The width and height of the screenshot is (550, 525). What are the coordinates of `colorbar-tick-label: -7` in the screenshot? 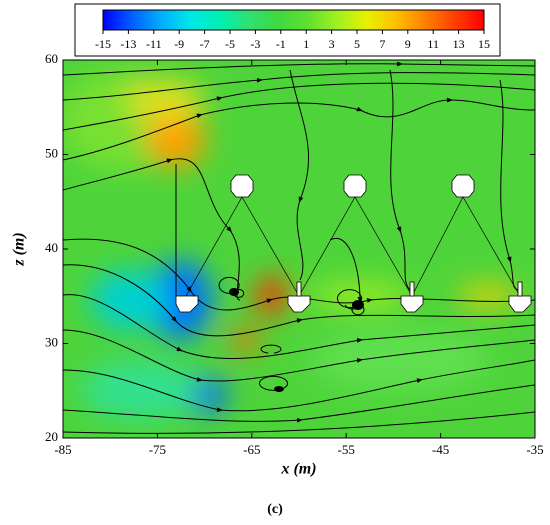 It's located at (205, 44).